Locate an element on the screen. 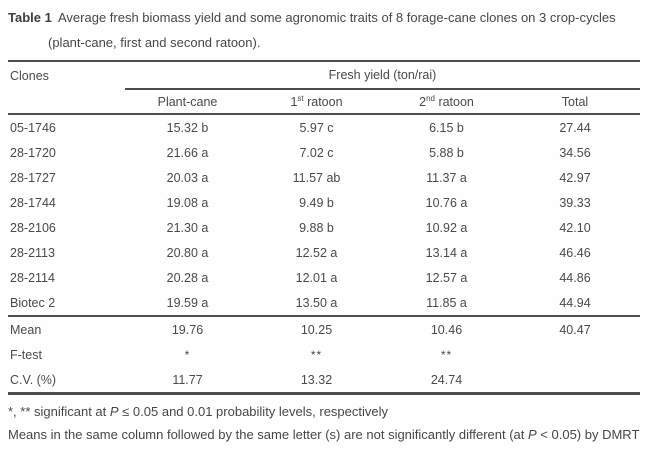  cell-second-ratoon: 10.46 is located at coordinates (446, 328).